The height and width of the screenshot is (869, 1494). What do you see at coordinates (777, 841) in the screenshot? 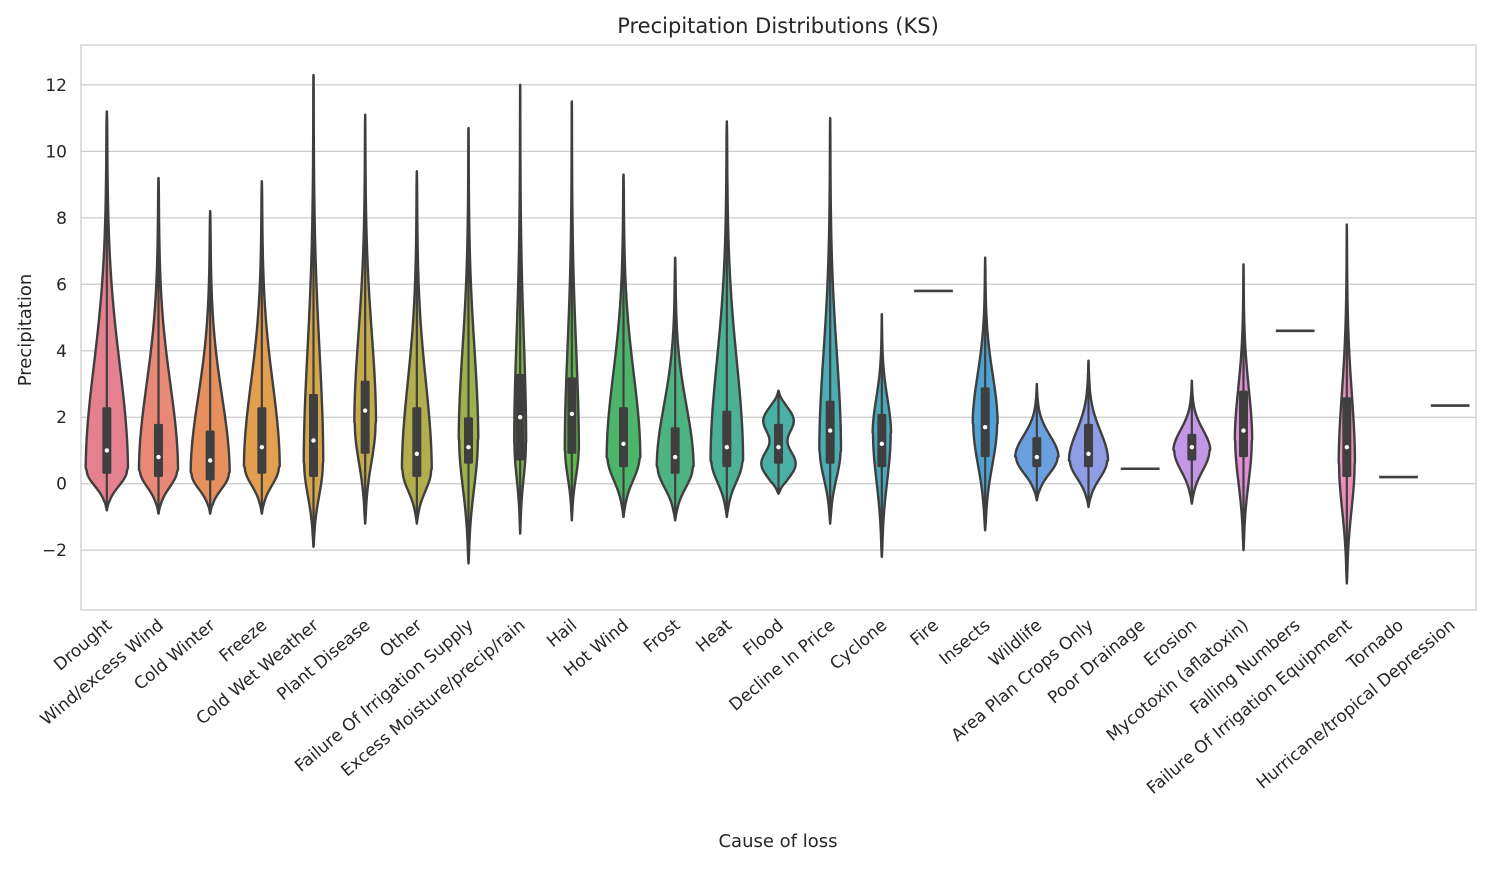
I see `x-axis-label: Cause of loss` at bounding box center [777, 841].